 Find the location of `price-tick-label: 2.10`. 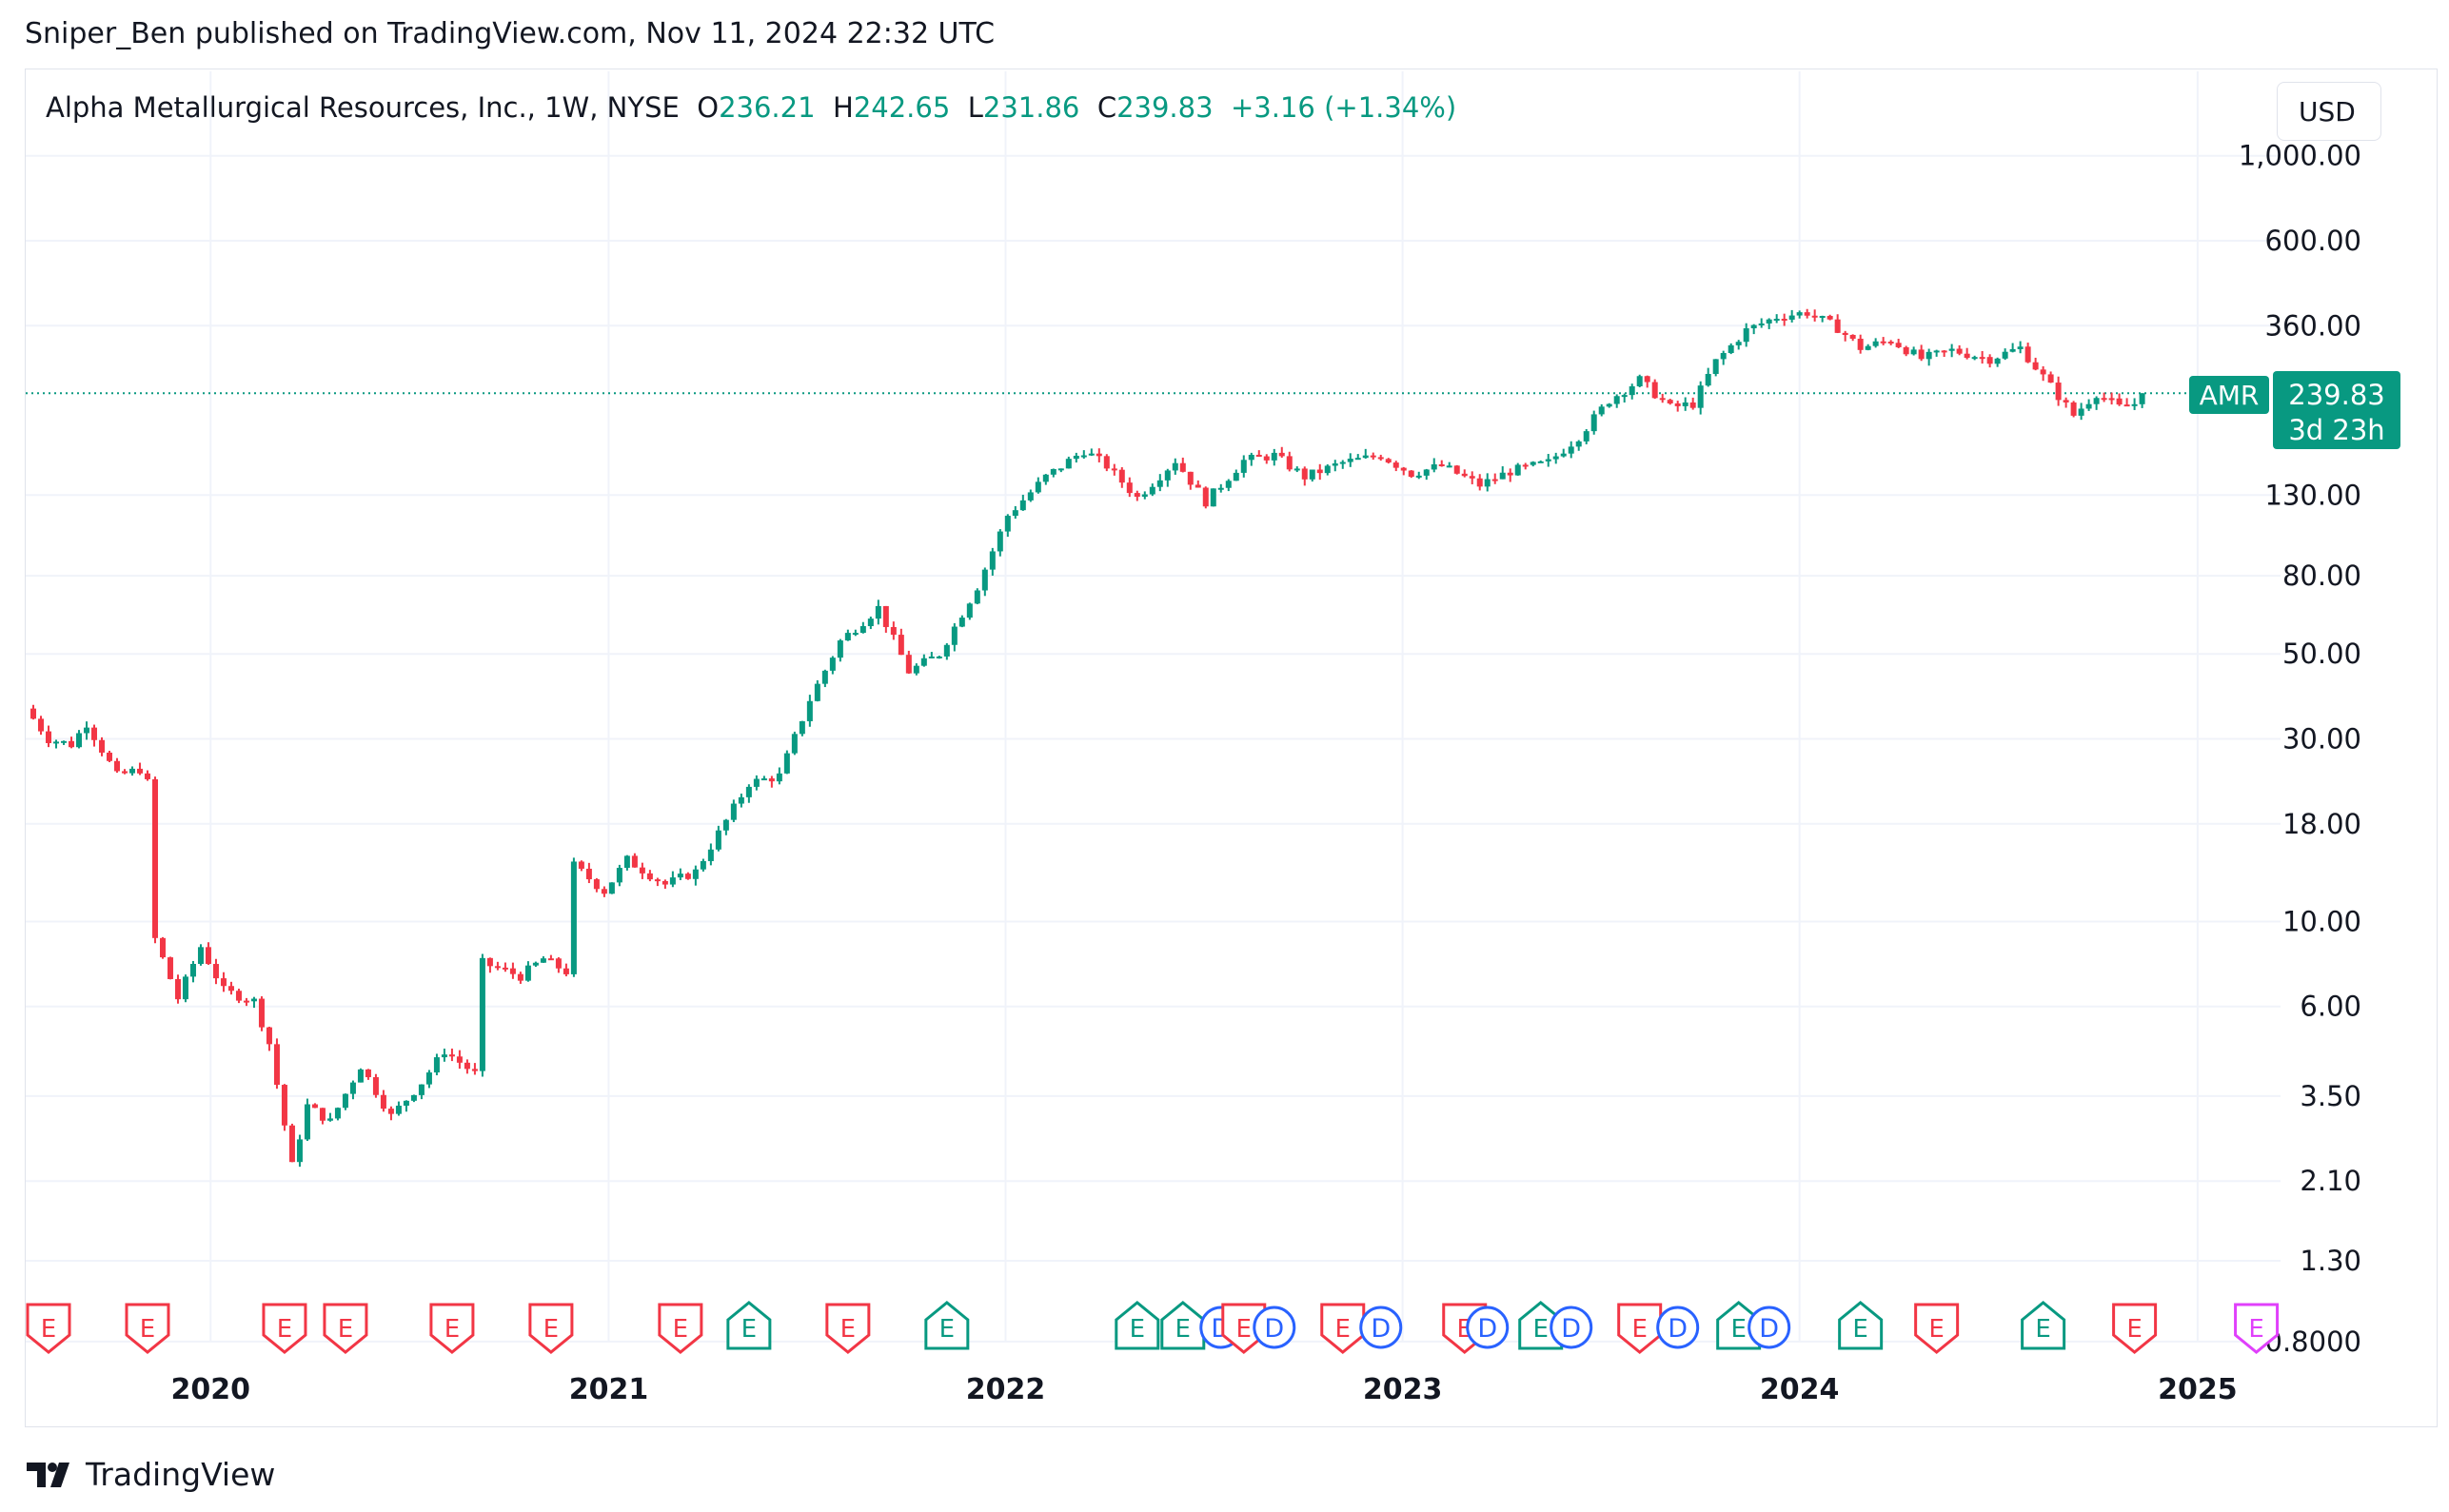

price-tick-label: 2.10 is located at coordinates (2330, 1181).